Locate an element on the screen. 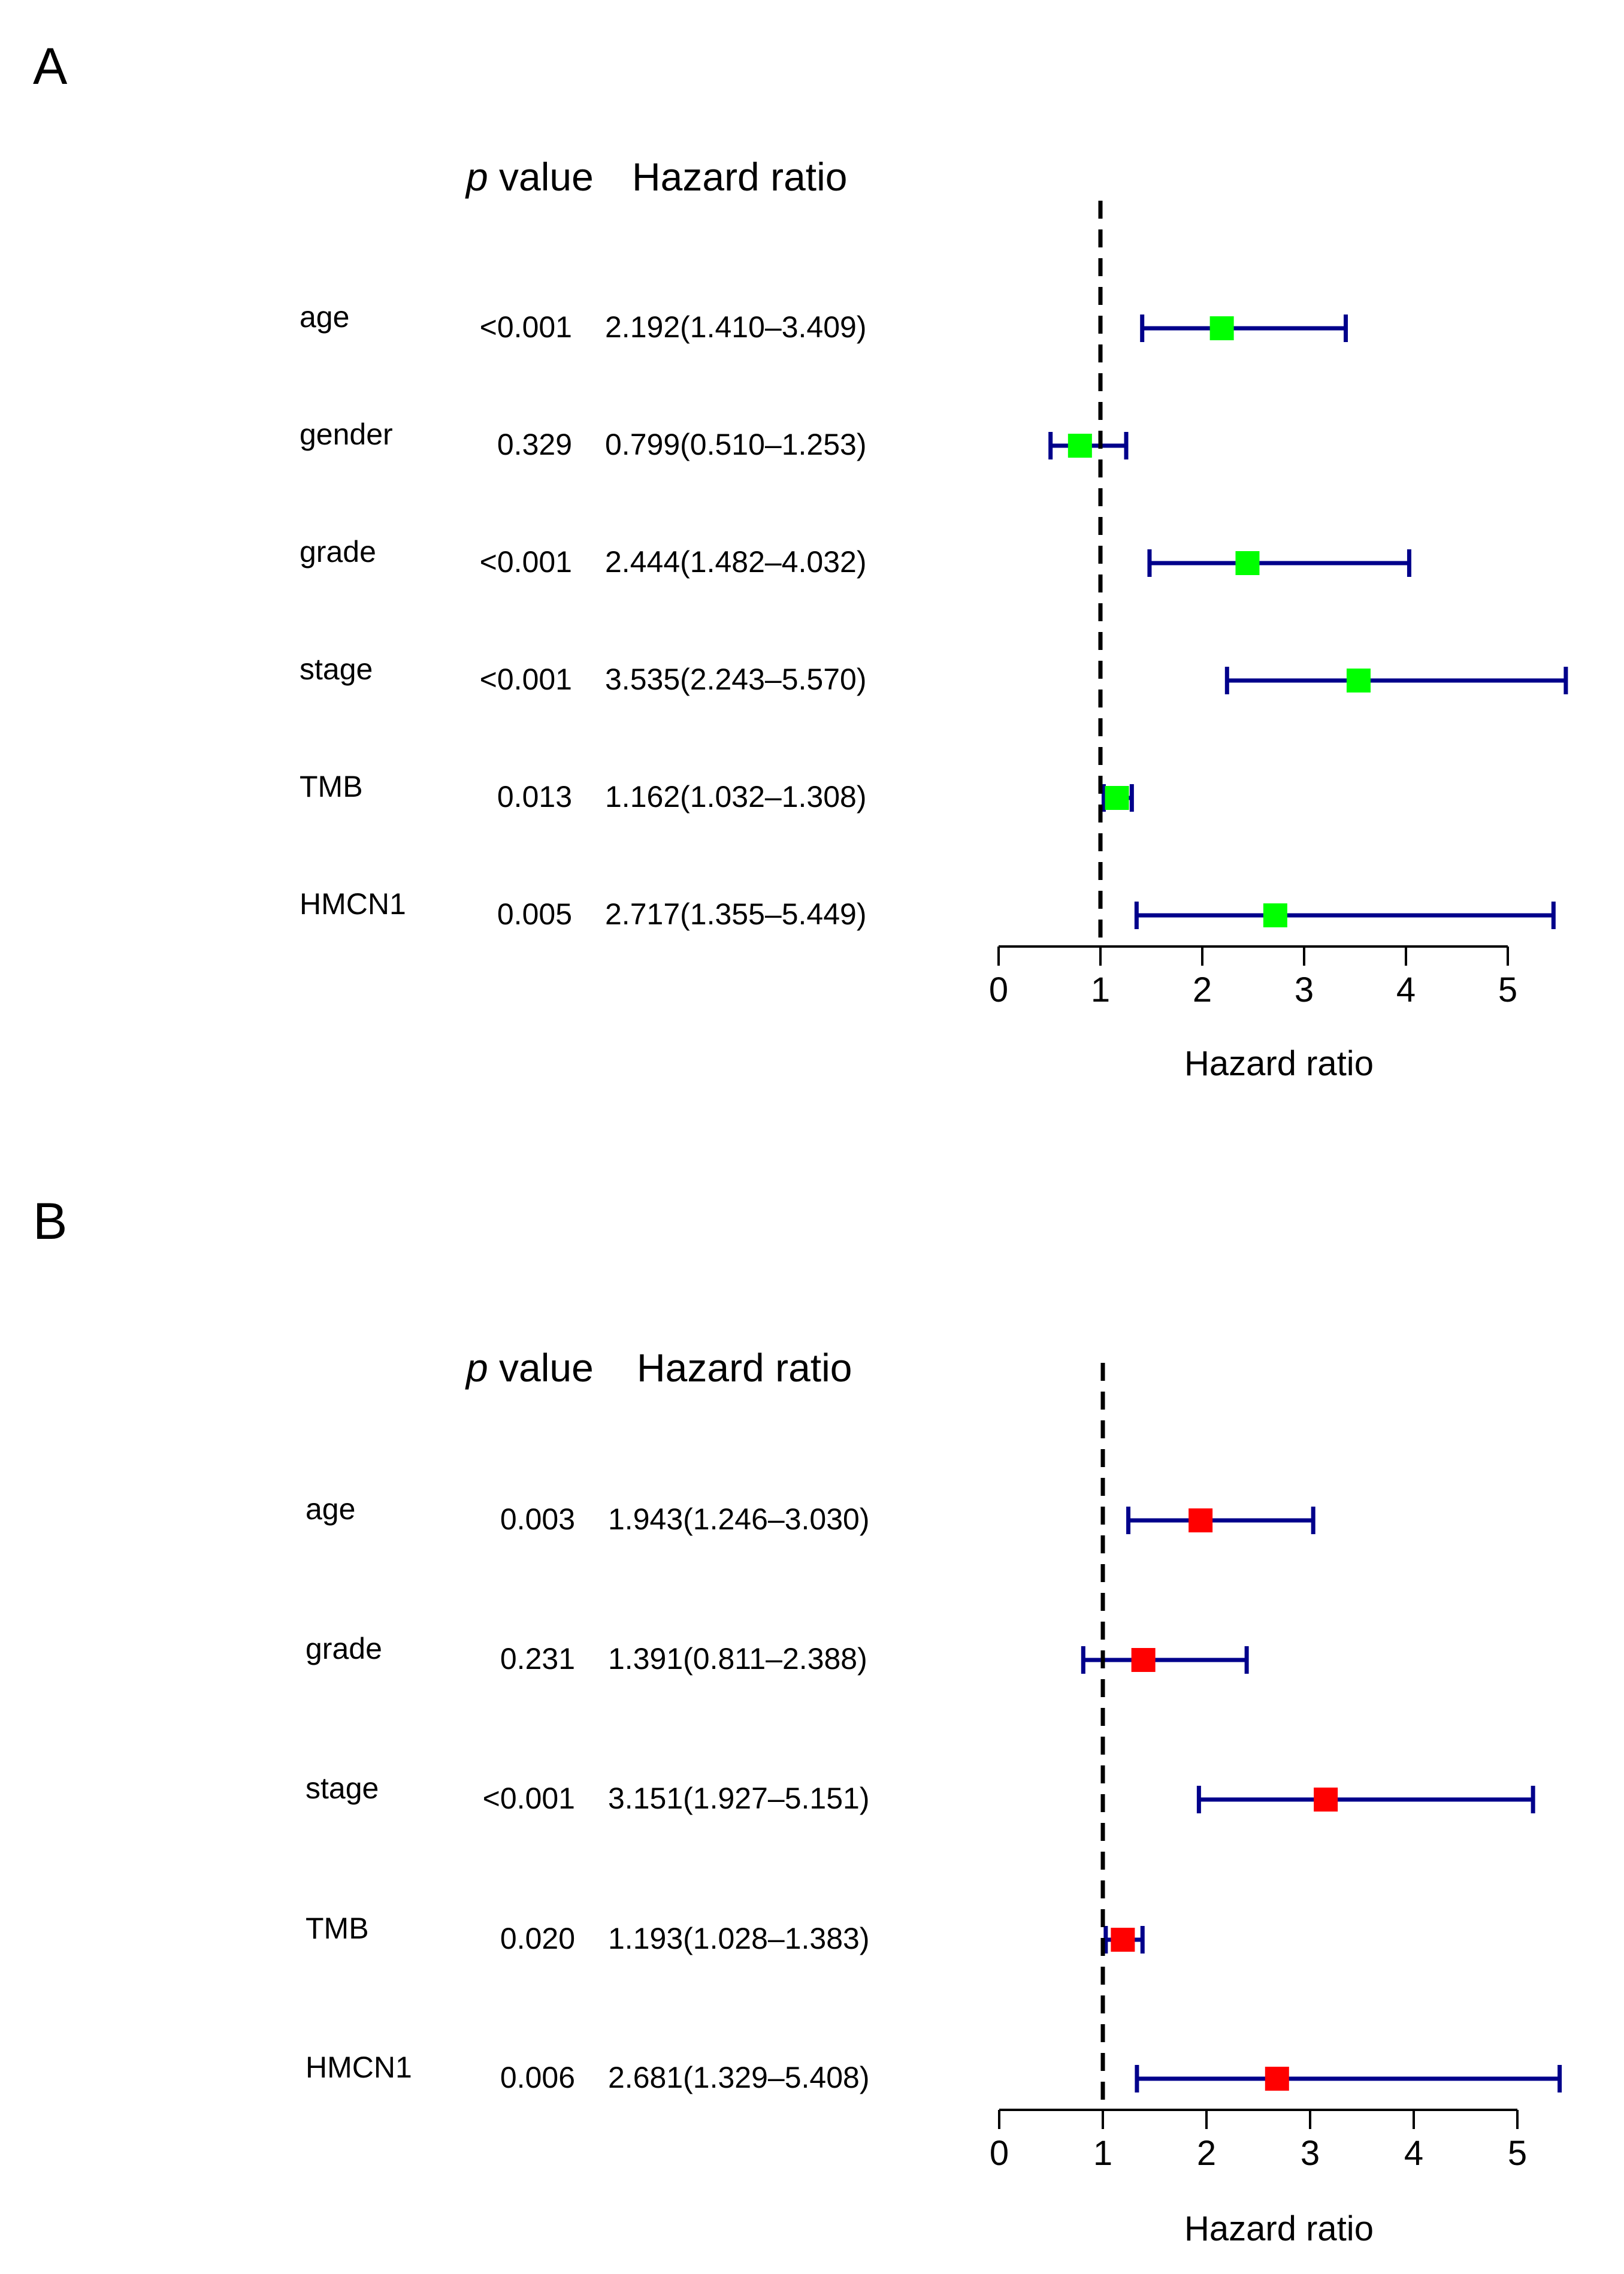  forest-row: grade 0.231 1.391(0.811–2.388) is located at coordinates (778, 1654).